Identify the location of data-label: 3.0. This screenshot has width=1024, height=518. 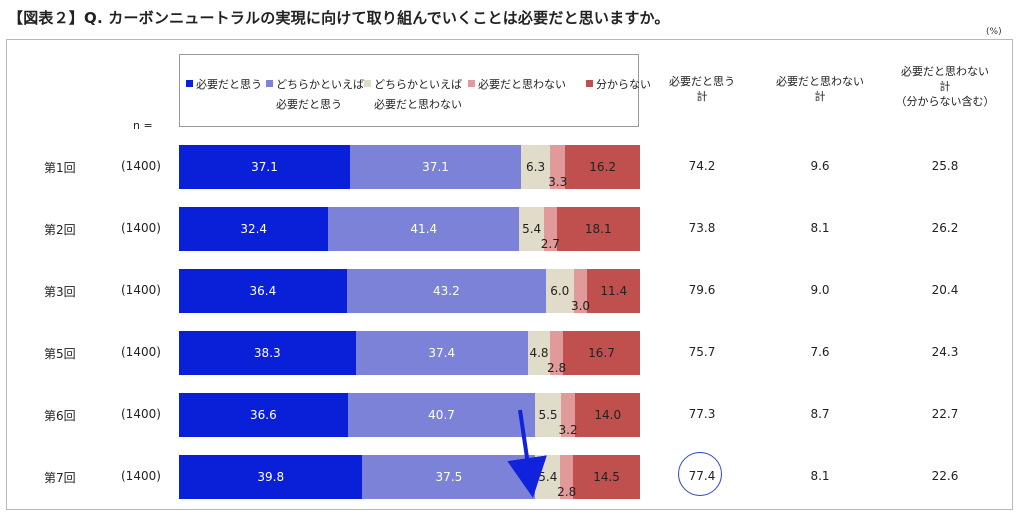
(580, 306).